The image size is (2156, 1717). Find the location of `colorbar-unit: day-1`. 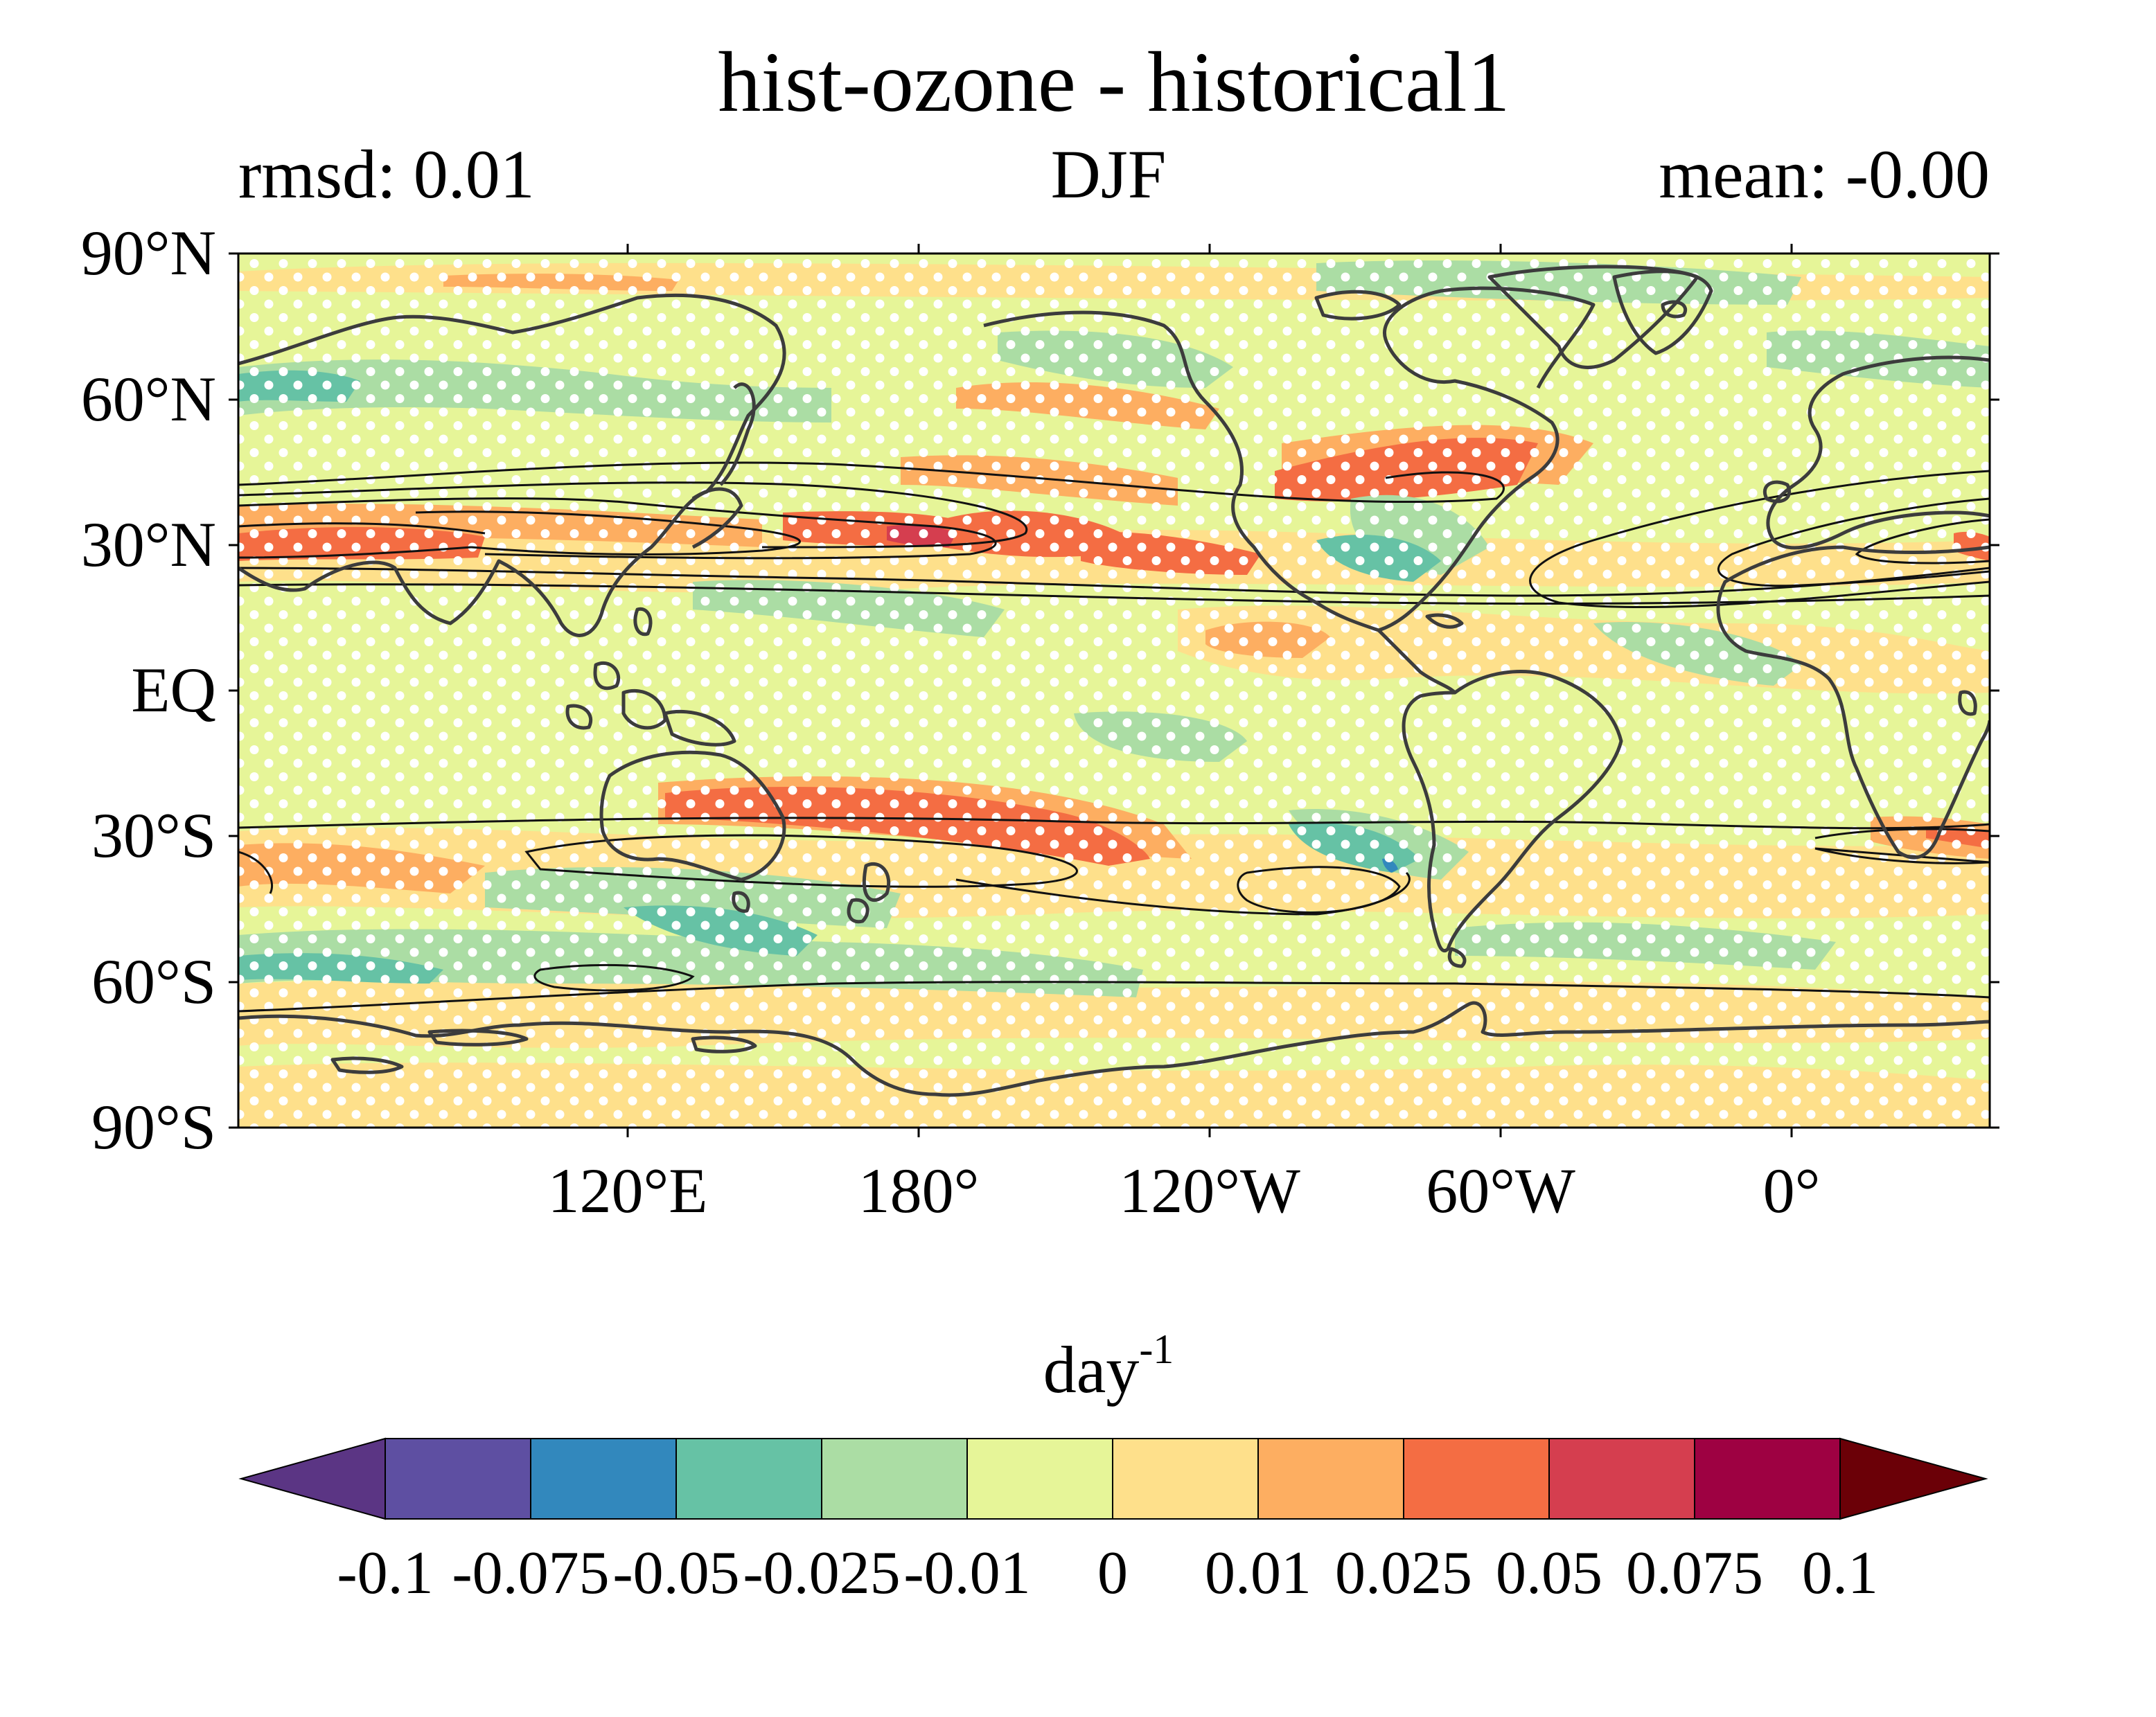

colorbar-unit: day-1 is located at coordinates (1108, 1366).